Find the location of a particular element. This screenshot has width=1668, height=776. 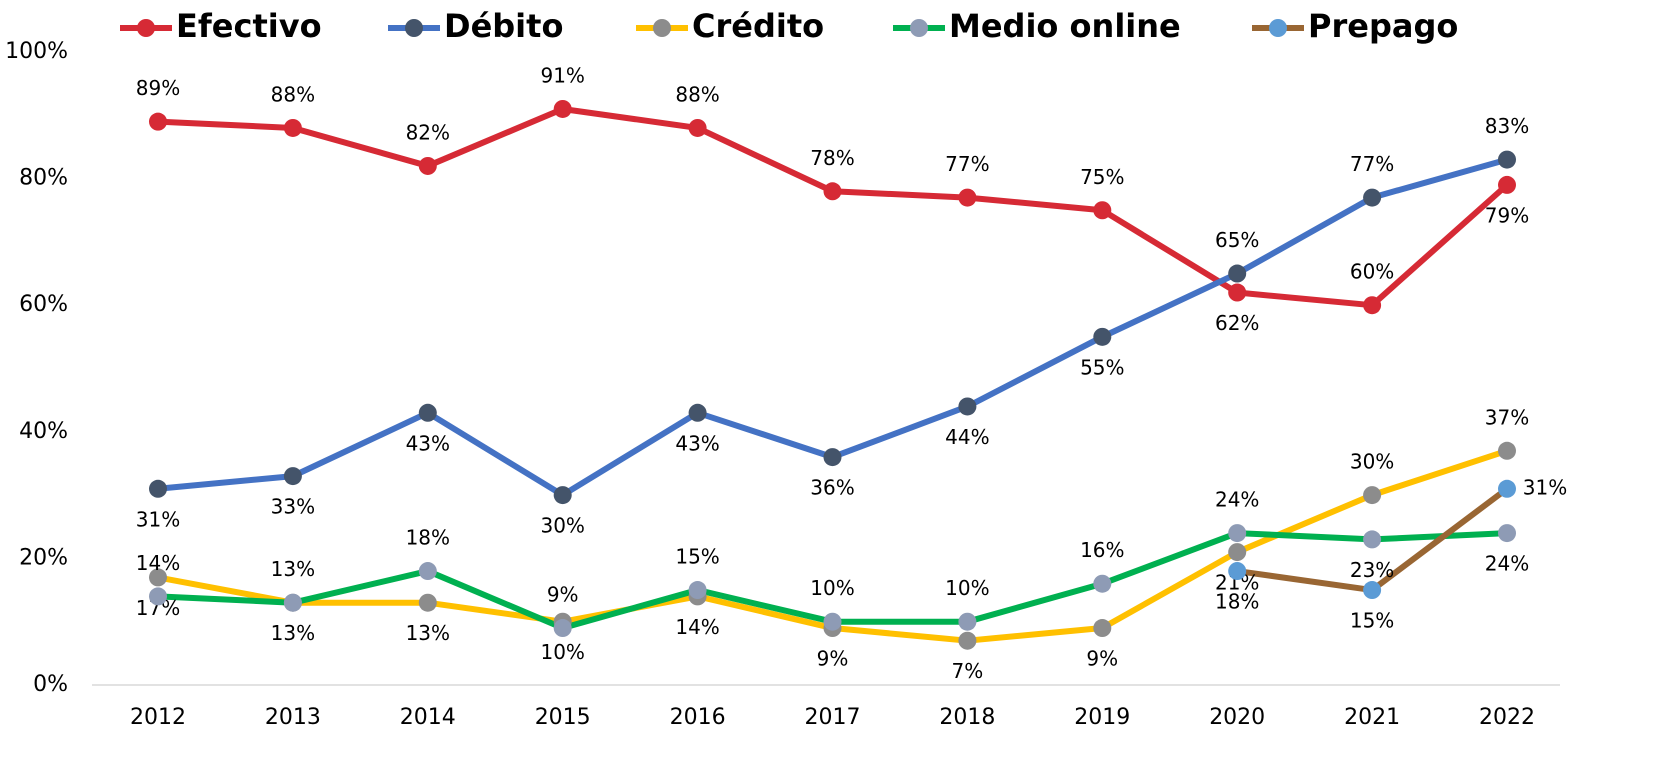

data-label: 7% is located at coordinates (968, 671).